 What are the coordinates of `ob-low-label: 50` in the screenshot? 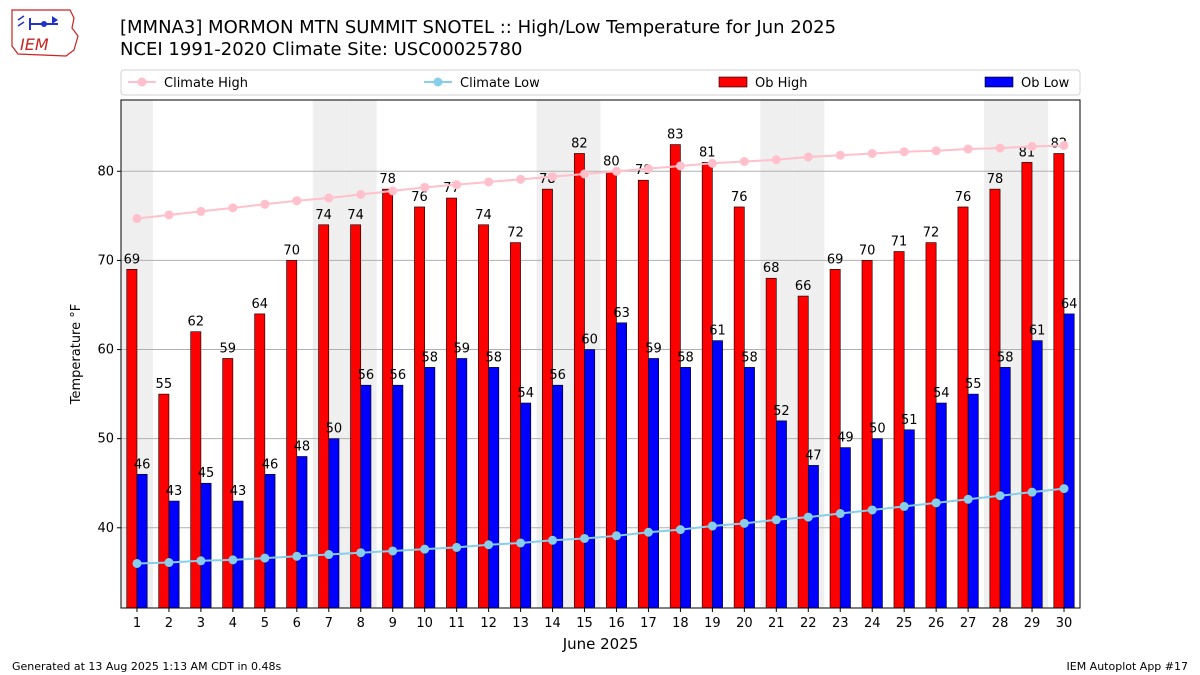 It's located at (877, 429).